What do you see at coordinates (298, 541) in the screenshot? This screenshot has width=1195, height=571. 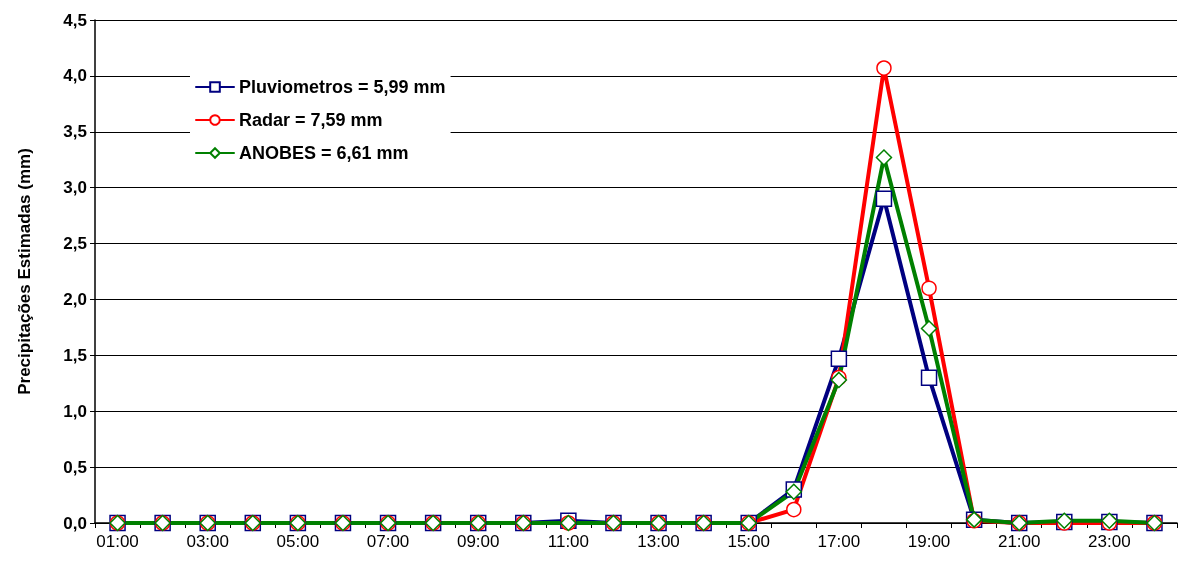 I see `x-tick-label: 05:00` at bounding box center [298, 541].